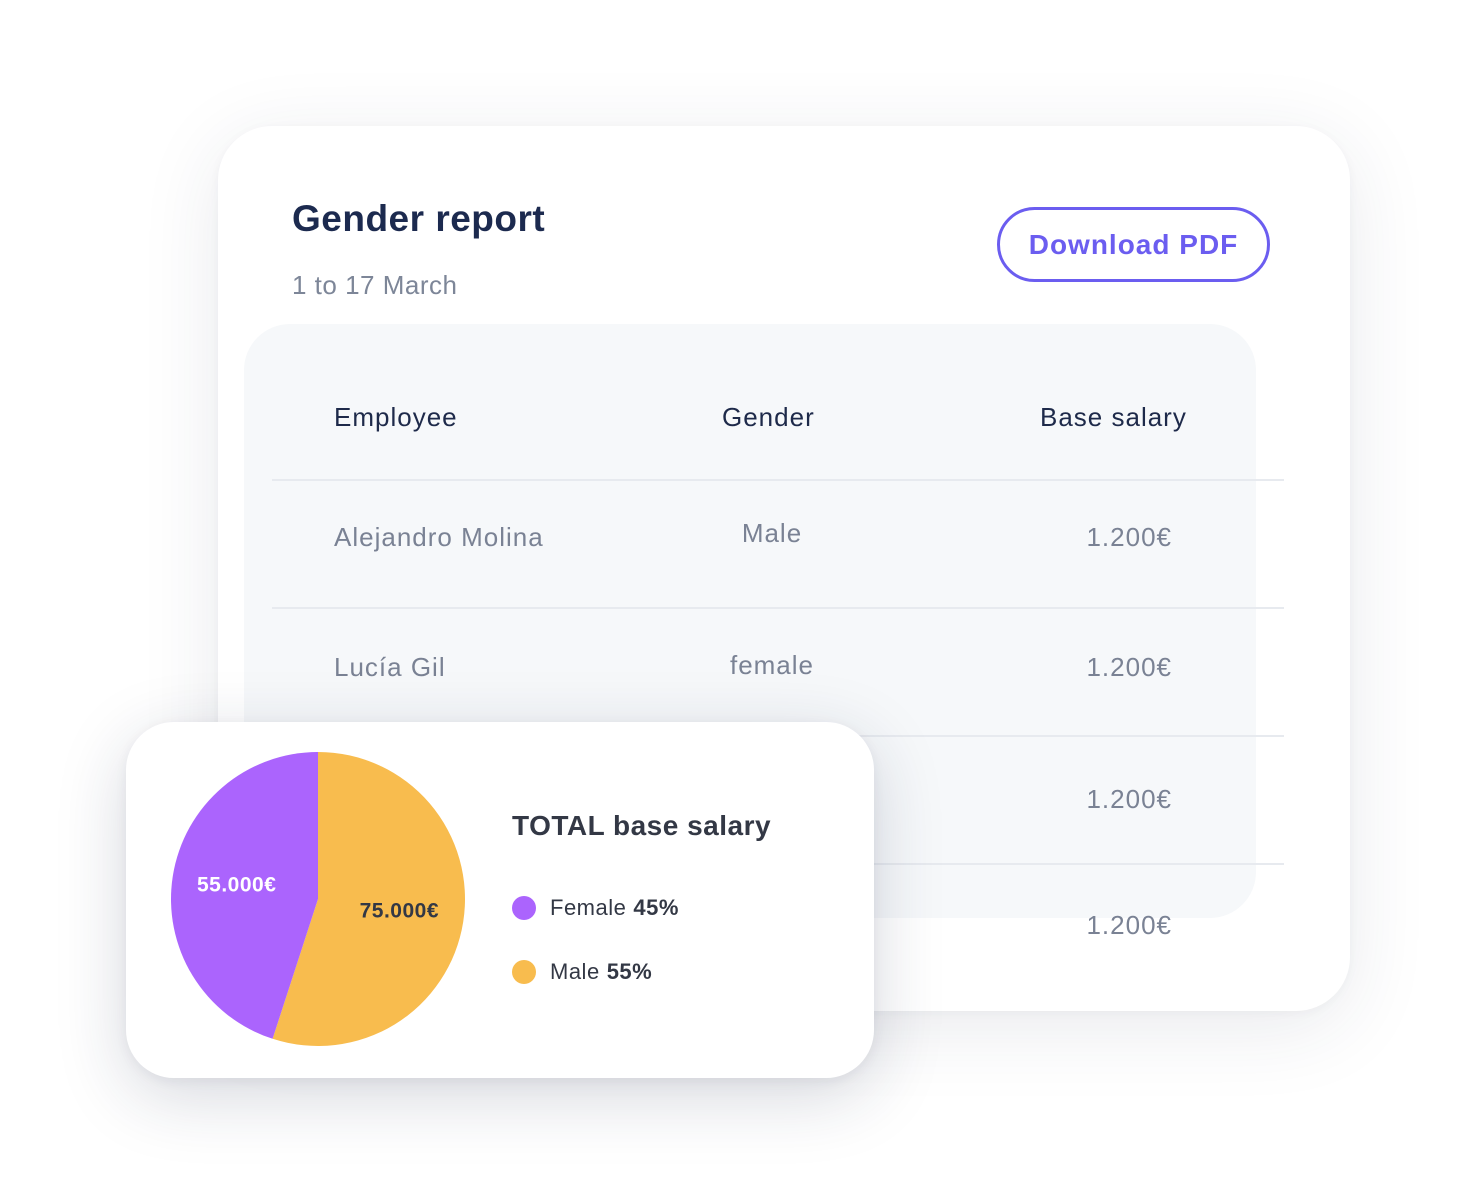  What do you see at coordinates (642, 825) in the screenshot?
I see `chart-title: TOTAL base salary` at bounding box center [642, 825].